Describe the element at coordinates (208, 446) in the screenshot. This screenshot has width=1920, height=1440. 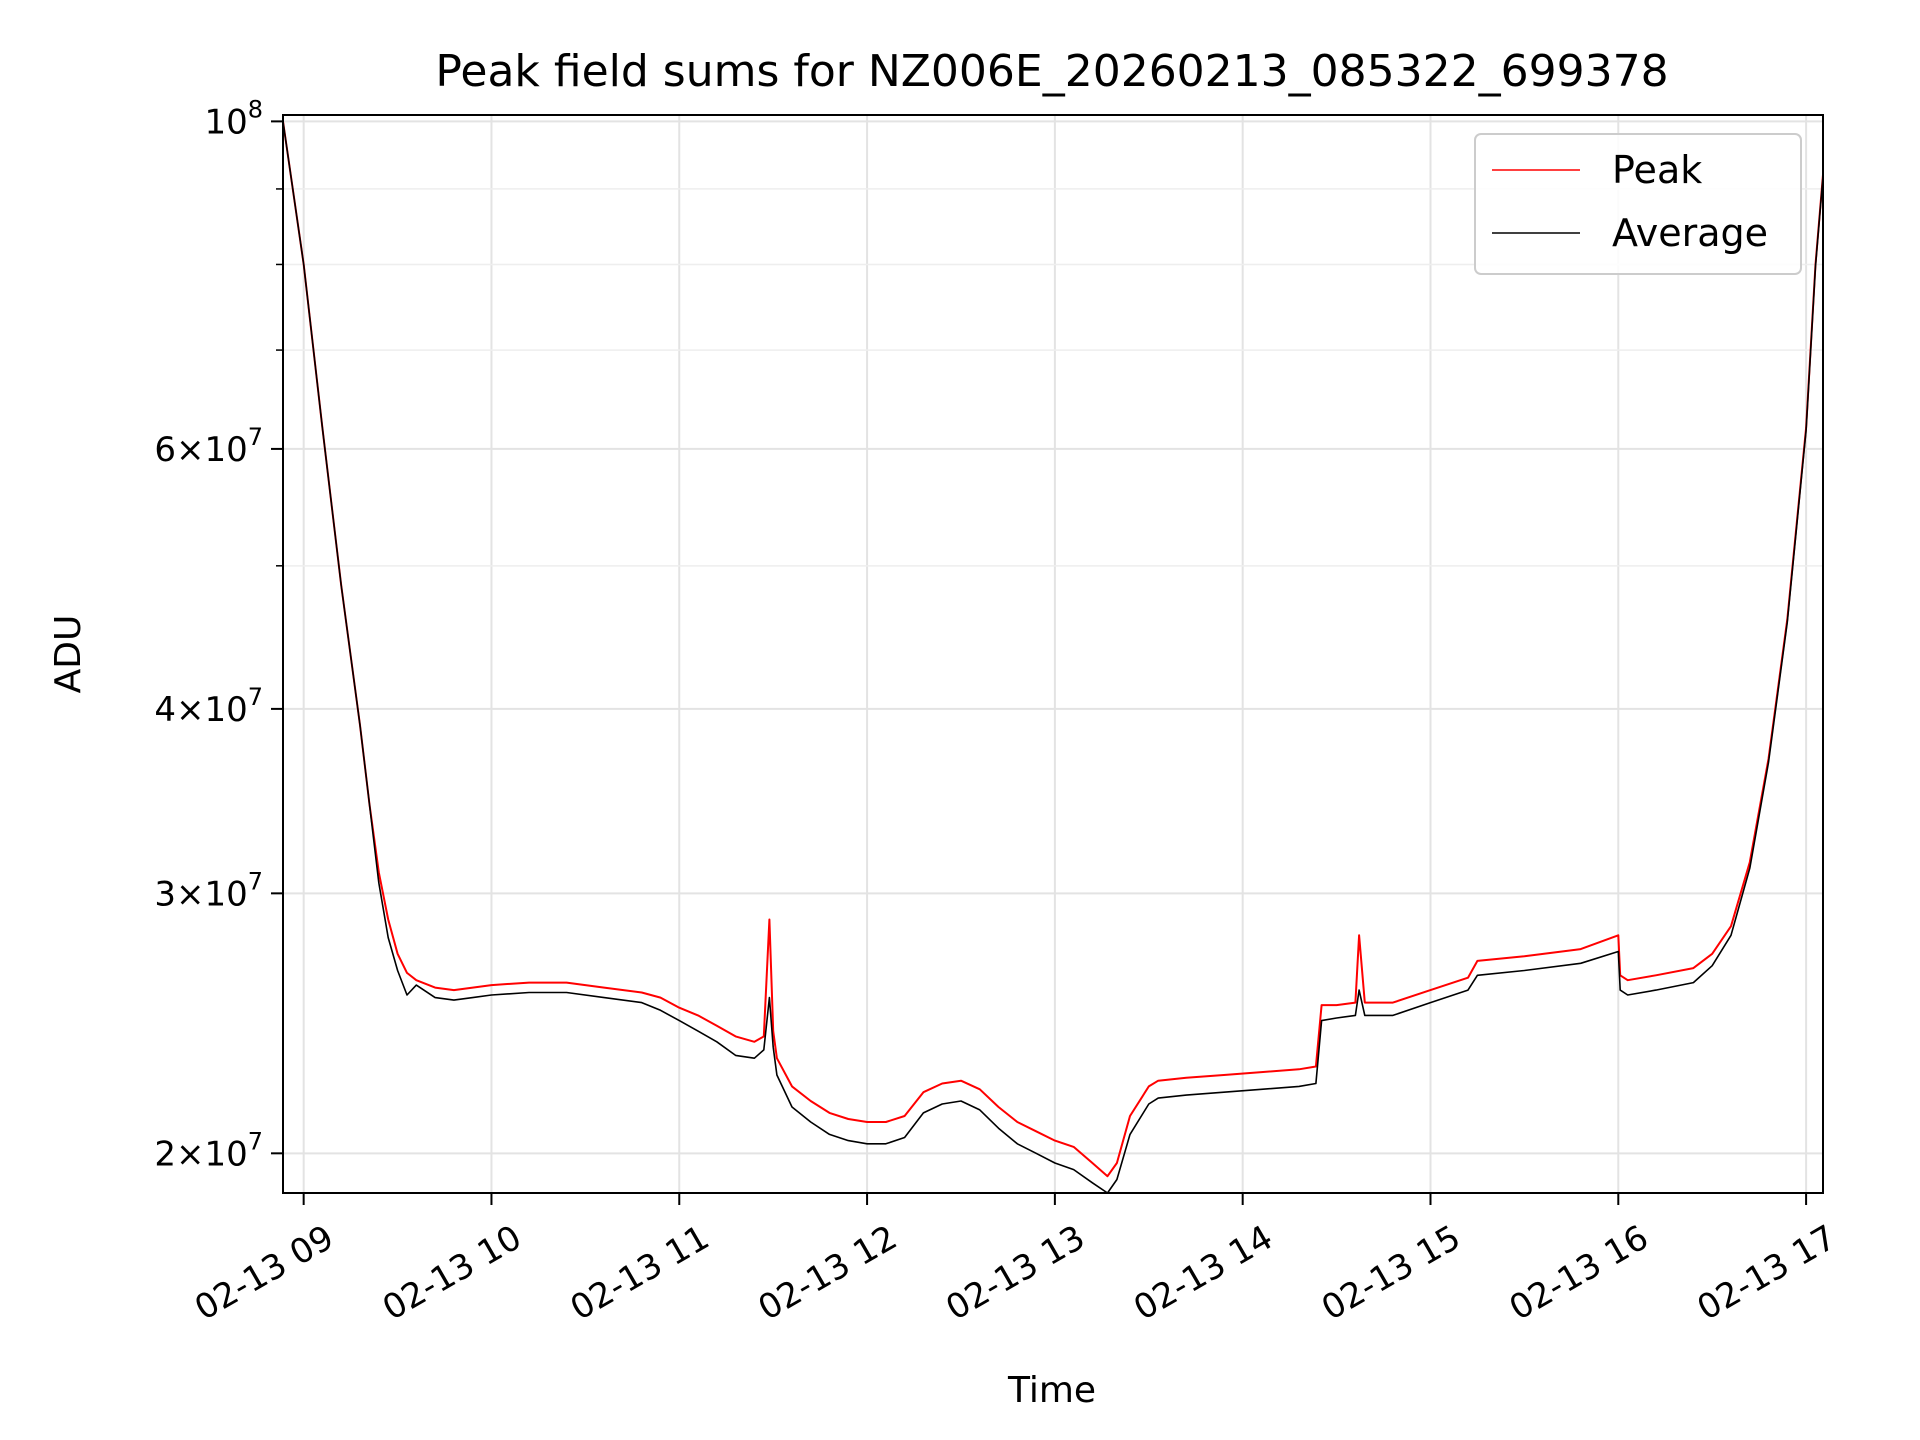
I see `y-tick-label: 6×107` at that location.